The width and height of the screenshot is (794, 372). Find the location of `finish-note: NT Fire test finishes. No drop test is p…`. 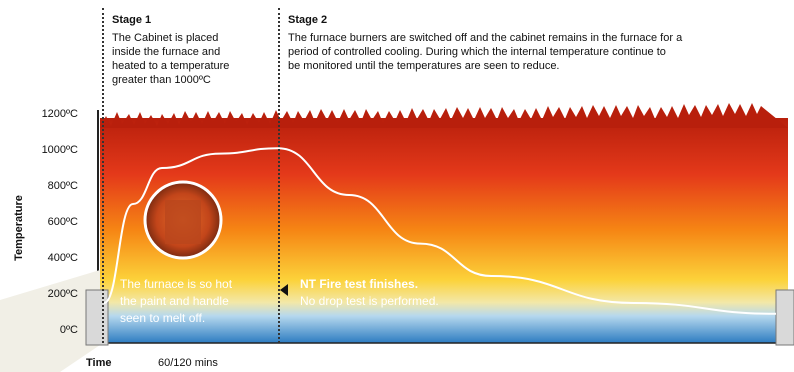

finish-note: NT Fire test finishes. No drop test is p… is located at coordinates (369, 293).